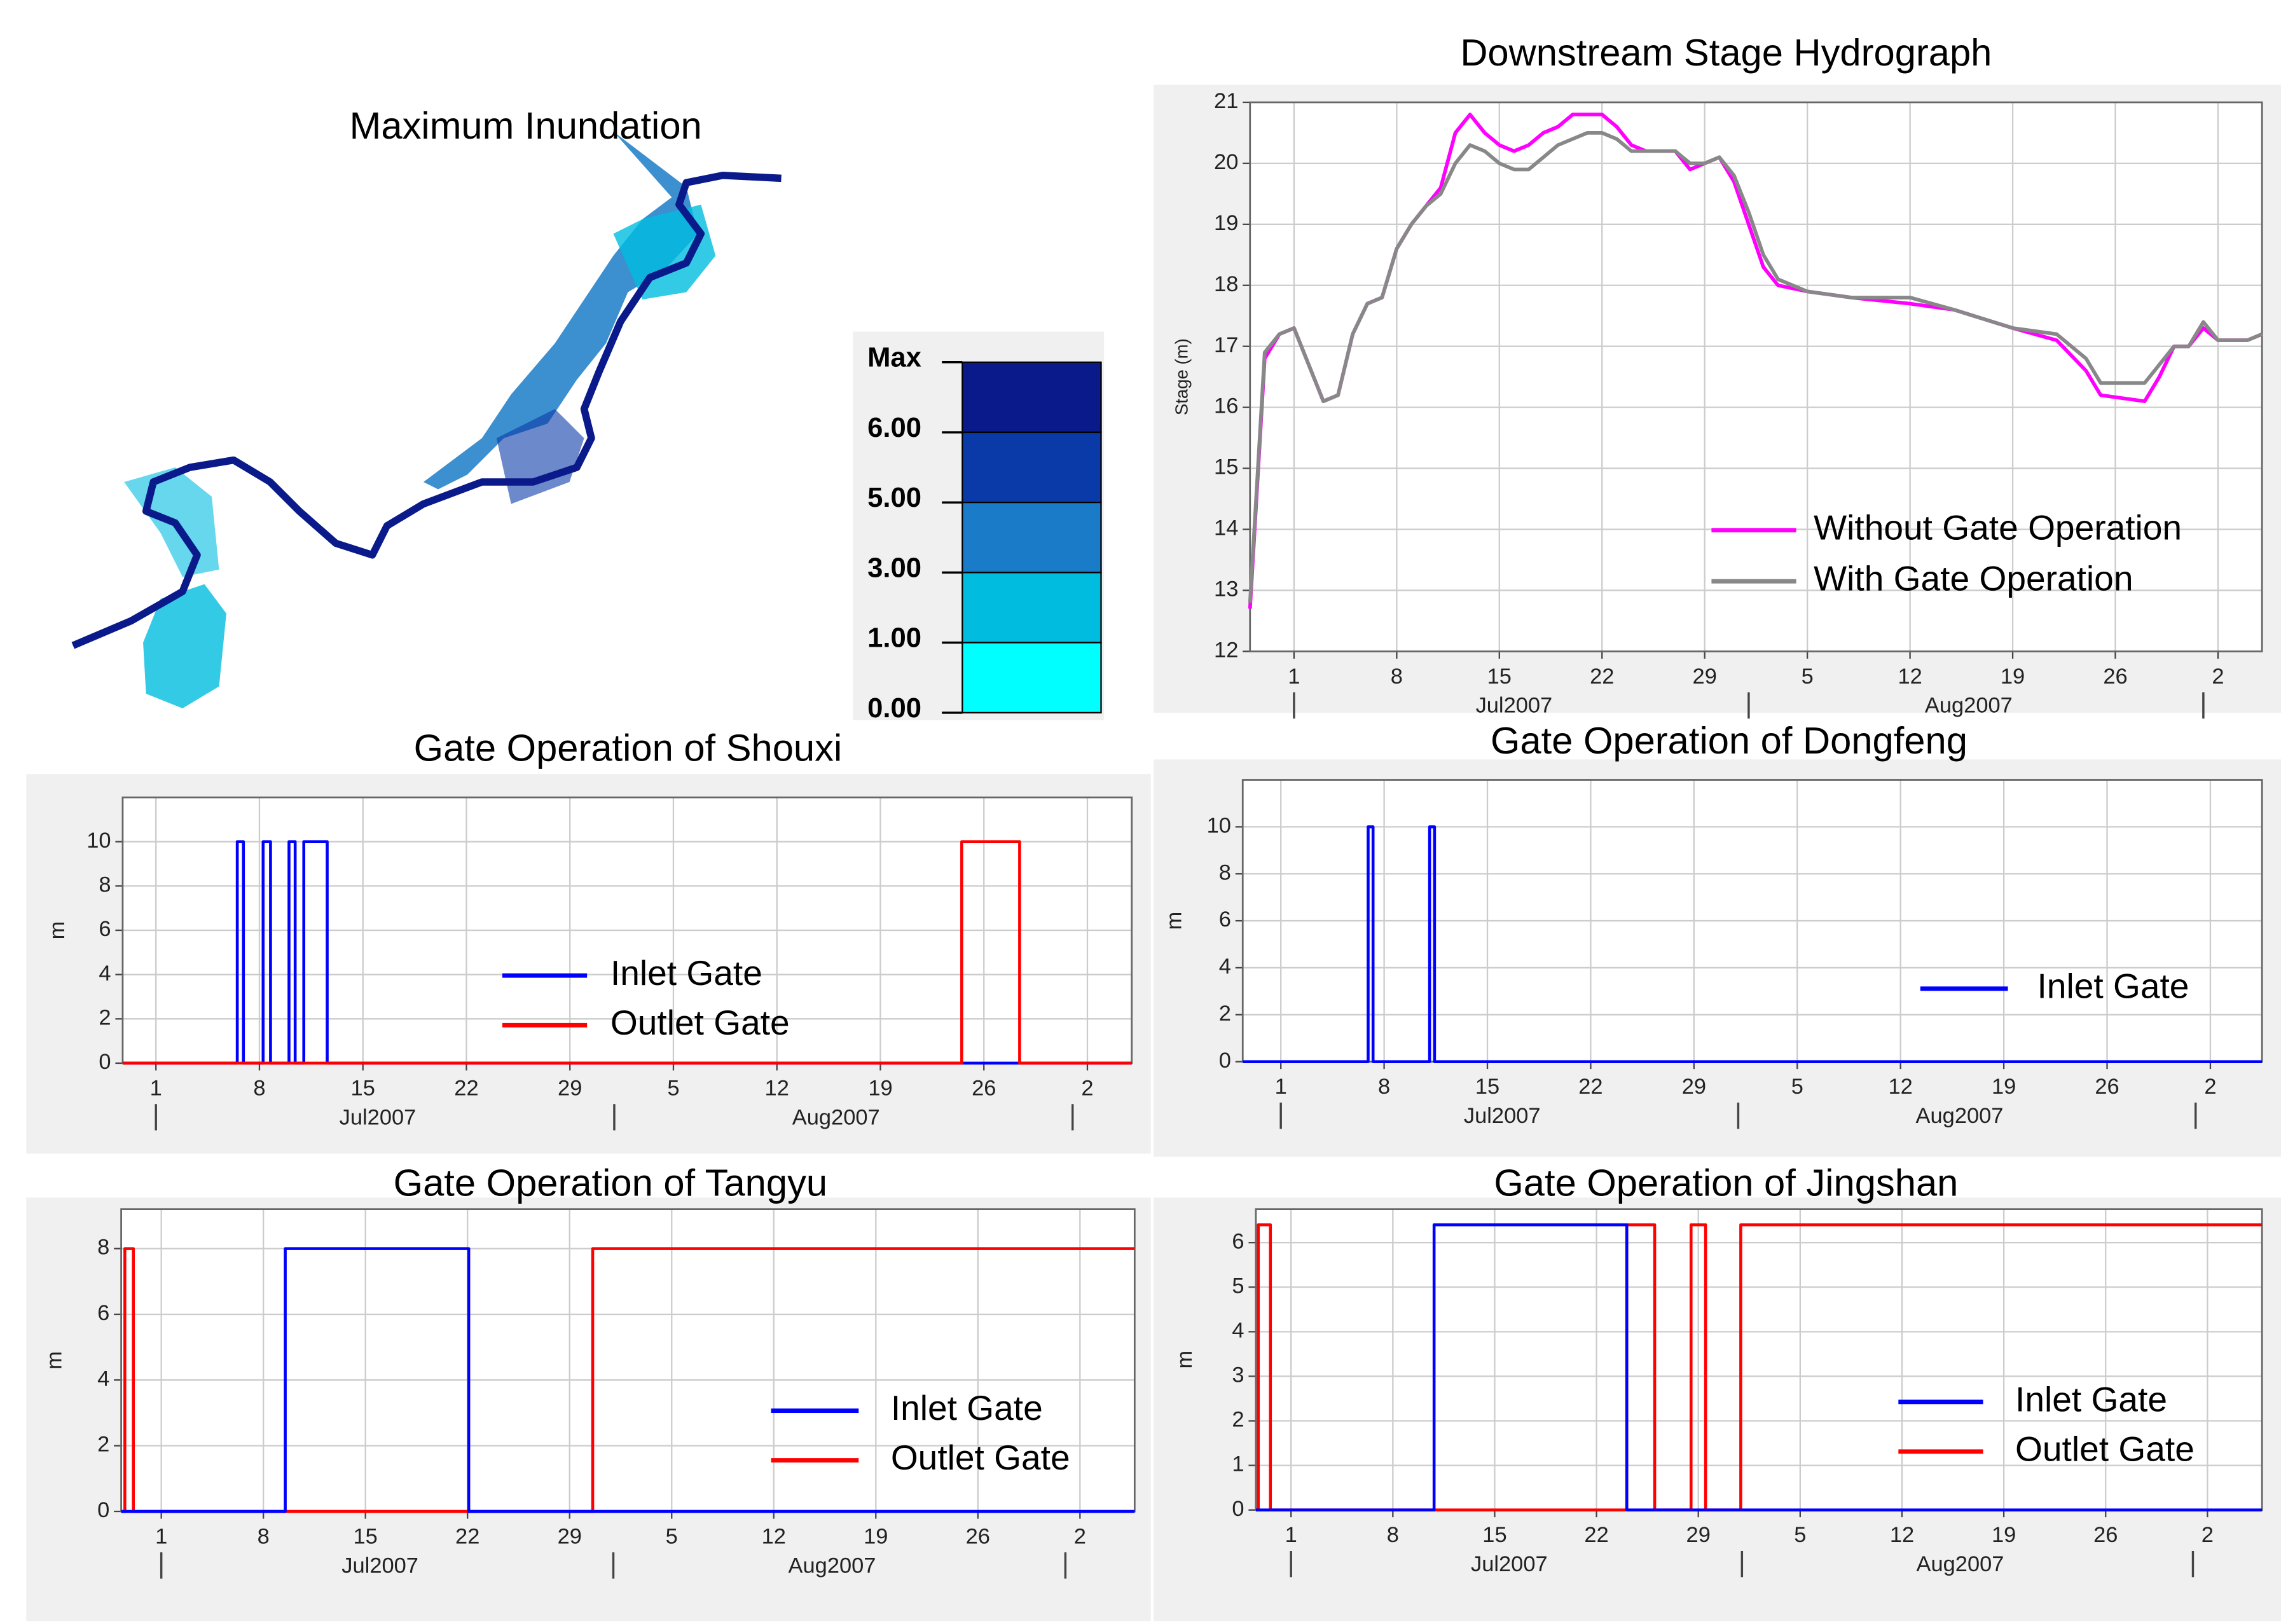 This screenshot has height=1624, width=2281. I want to click on y-tick-label: 19, so click(1226, 223).